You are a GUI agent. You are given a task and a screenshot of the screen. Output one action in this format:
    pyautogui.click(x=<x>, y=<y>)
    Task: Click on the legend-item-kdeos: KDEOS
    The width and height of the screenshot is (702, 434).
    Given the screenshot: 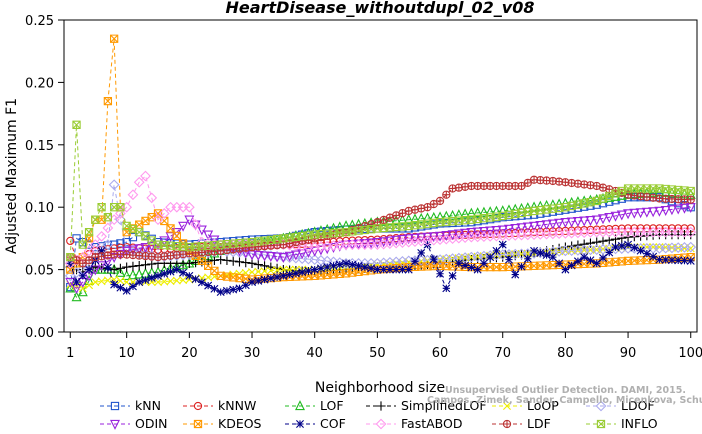 What is the action you would take?
    pyautogui.click(x=222, y=423)
    